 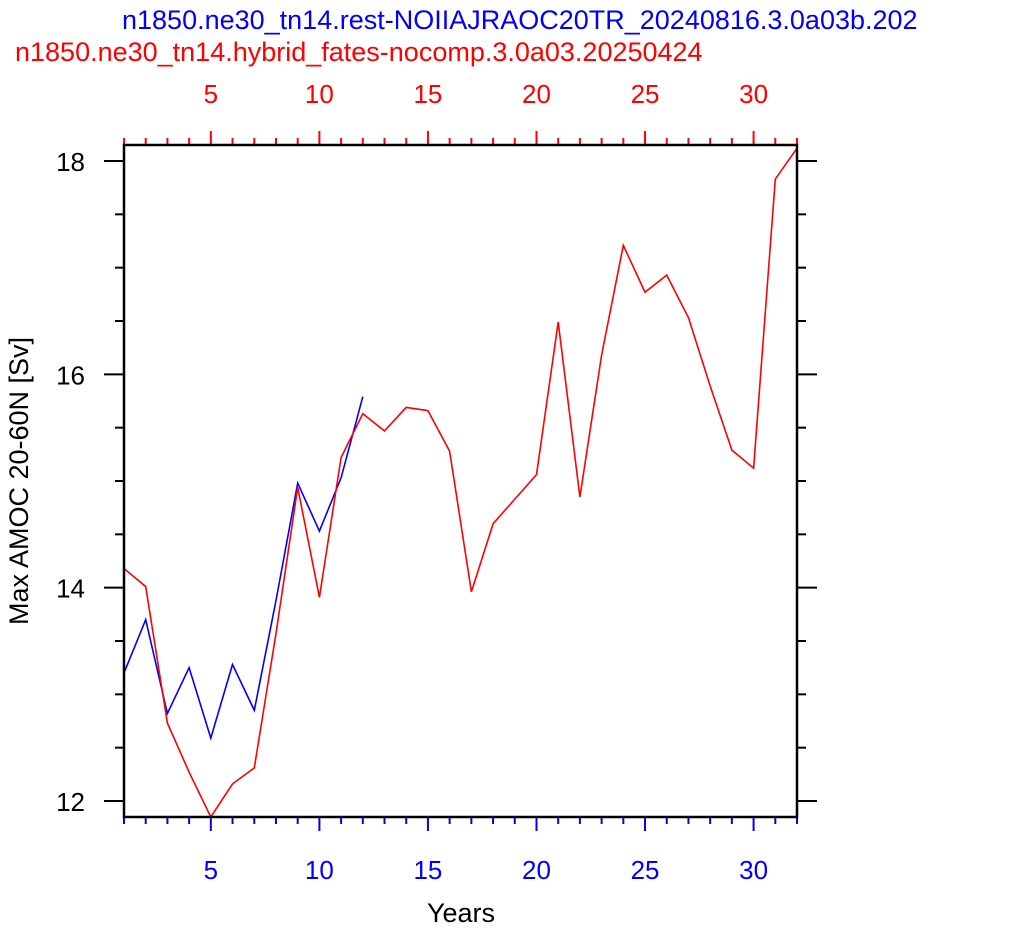 What do you see at coordinates (645, 870) in the screenshot?
I see `bottom-x-tick-label: 25` at bounding box center [645, 870].